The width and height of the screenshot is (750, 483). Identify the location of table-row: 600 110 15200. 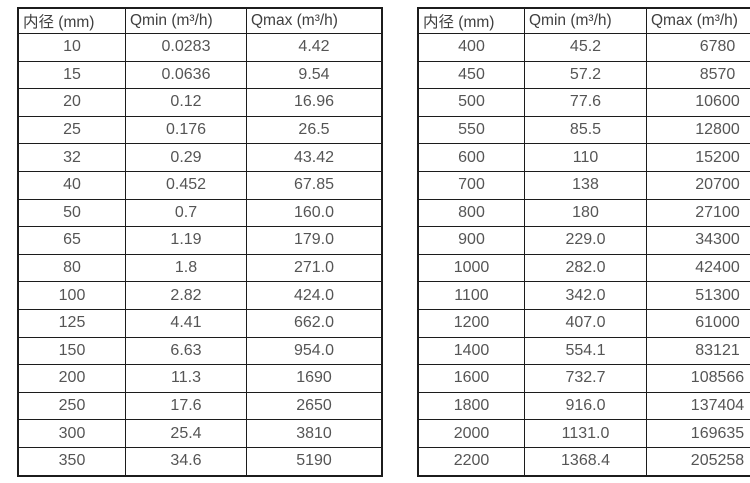
(583, 157).